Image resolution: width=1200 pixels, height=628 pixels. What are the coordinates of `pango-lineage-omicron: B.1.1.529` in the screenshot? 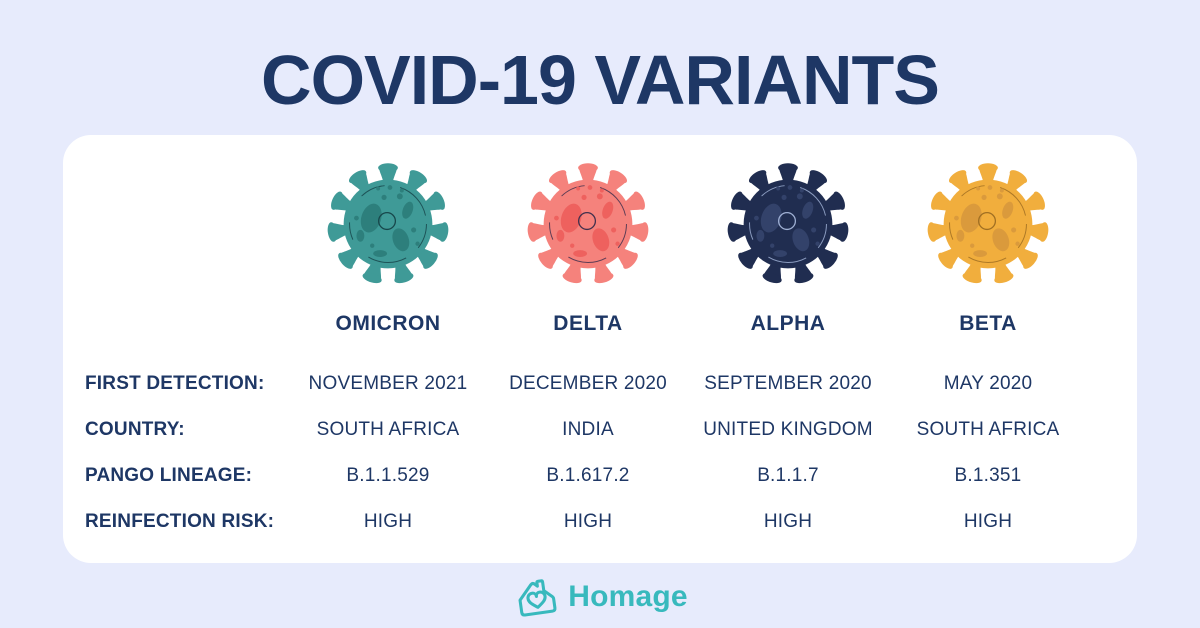 It's located at (388, 475).